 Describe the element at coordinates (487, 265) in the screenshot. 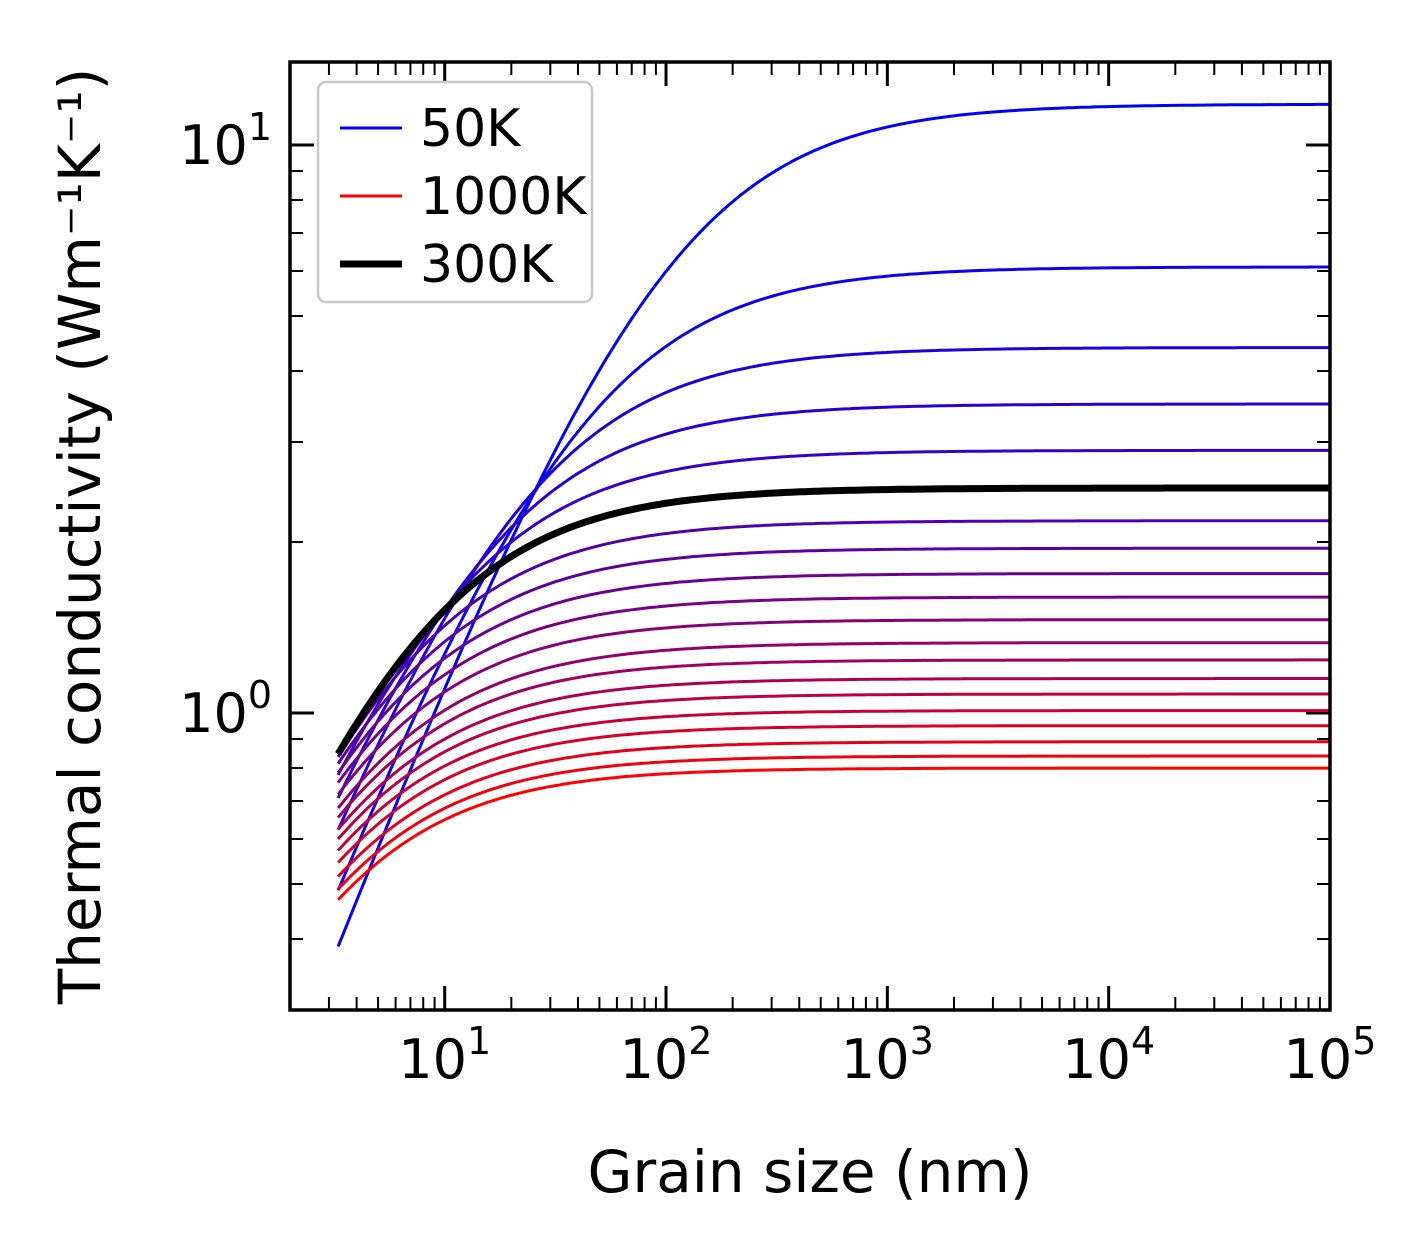

I see `legend-label-300K: 300K` at that location.